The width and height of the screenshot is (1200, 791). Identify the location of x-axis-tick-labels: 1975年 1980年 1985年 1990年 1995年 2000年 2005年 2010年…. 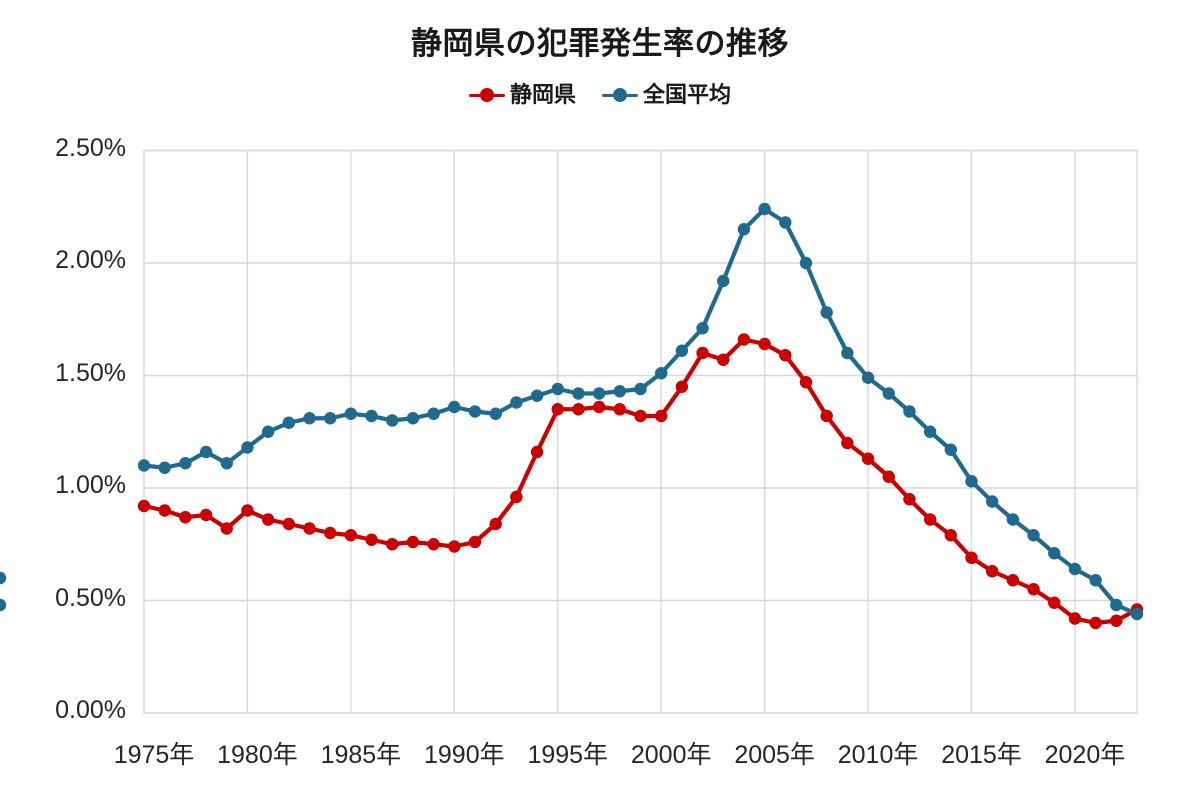
(625, 755).